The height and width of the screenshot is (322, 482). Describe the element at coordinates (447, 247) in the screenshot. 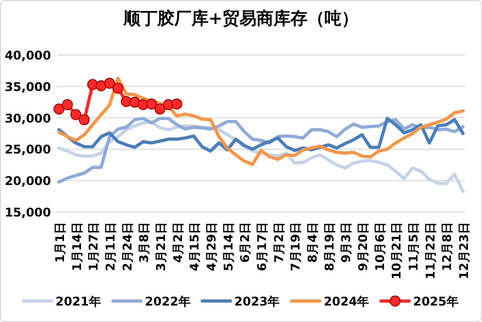

I see `x-tick-label: 12月8日` at that location.